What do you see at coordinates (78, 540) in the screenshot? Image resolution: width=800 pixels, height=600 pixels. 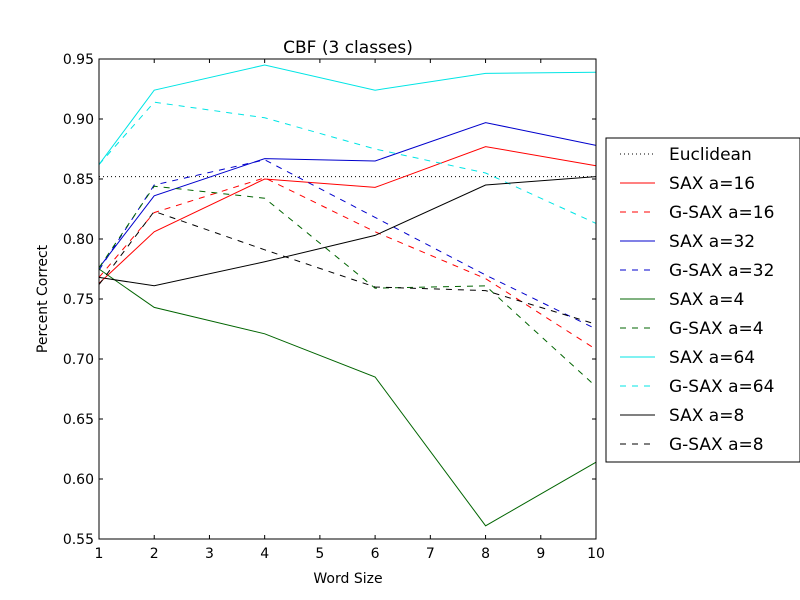 I see `y-tick-label: 0.55` at bounding box center [78, 540].